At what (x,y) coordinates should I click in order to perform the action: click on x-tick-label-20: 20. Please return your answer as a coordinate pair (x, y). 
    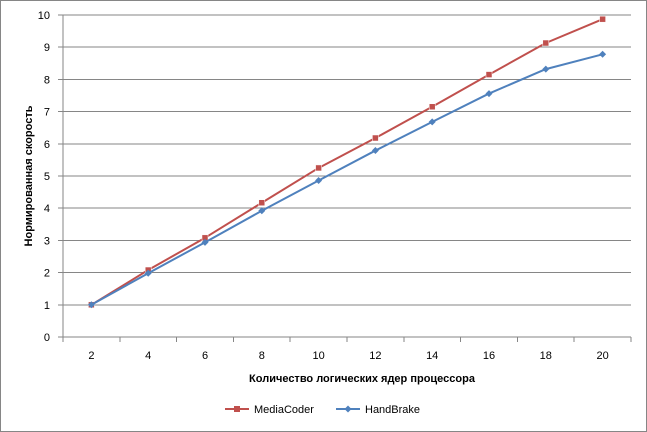
    Looking at the image, I should click on (602, 356).